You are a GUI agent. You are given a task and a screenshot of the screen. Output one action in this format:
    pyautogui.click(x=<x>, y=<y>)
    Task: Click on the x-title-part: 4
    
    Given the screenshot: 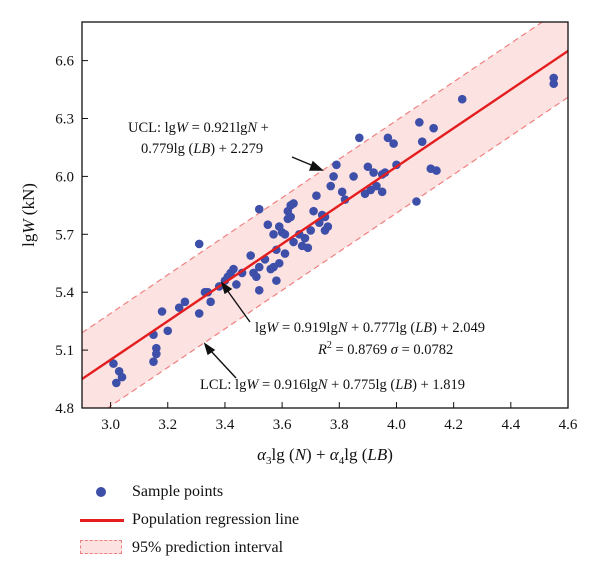 What is the action you would take?
    pyautogui.click(x=342, y=461)
    